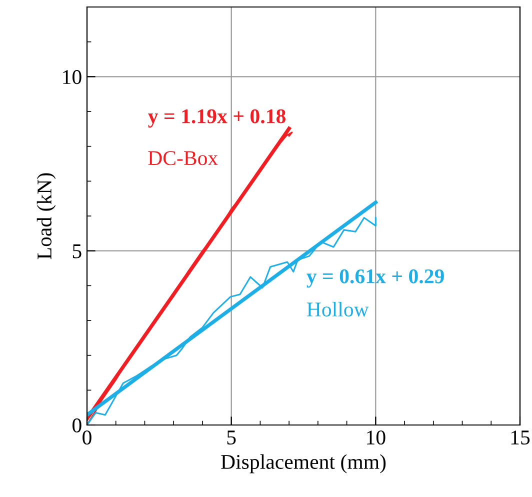  I want to click on x-tick-label: 15, so click(520, 437).